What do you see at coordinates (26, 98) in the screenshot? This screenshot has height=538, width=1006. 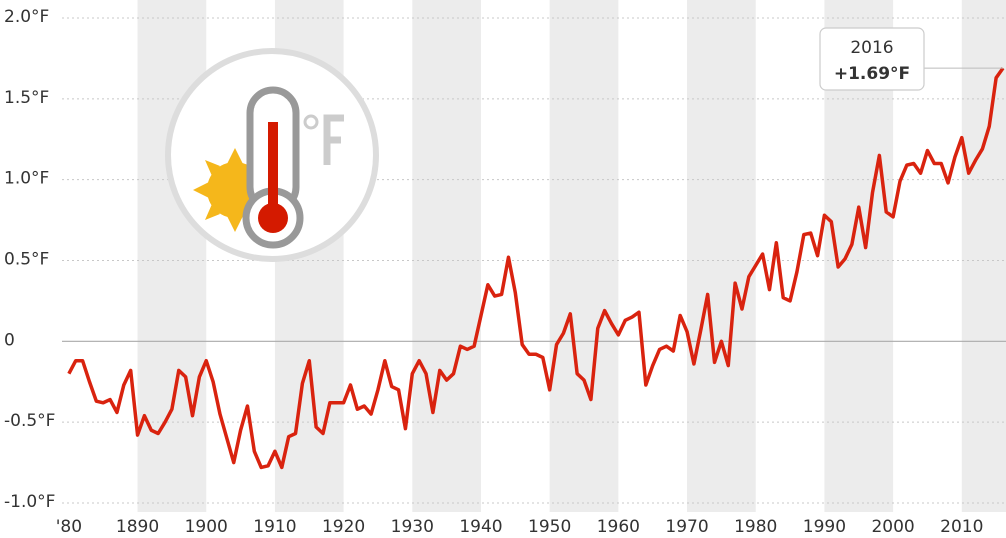 I see `y-tick-label: 1.5°F` at bounding box center [26, 98].